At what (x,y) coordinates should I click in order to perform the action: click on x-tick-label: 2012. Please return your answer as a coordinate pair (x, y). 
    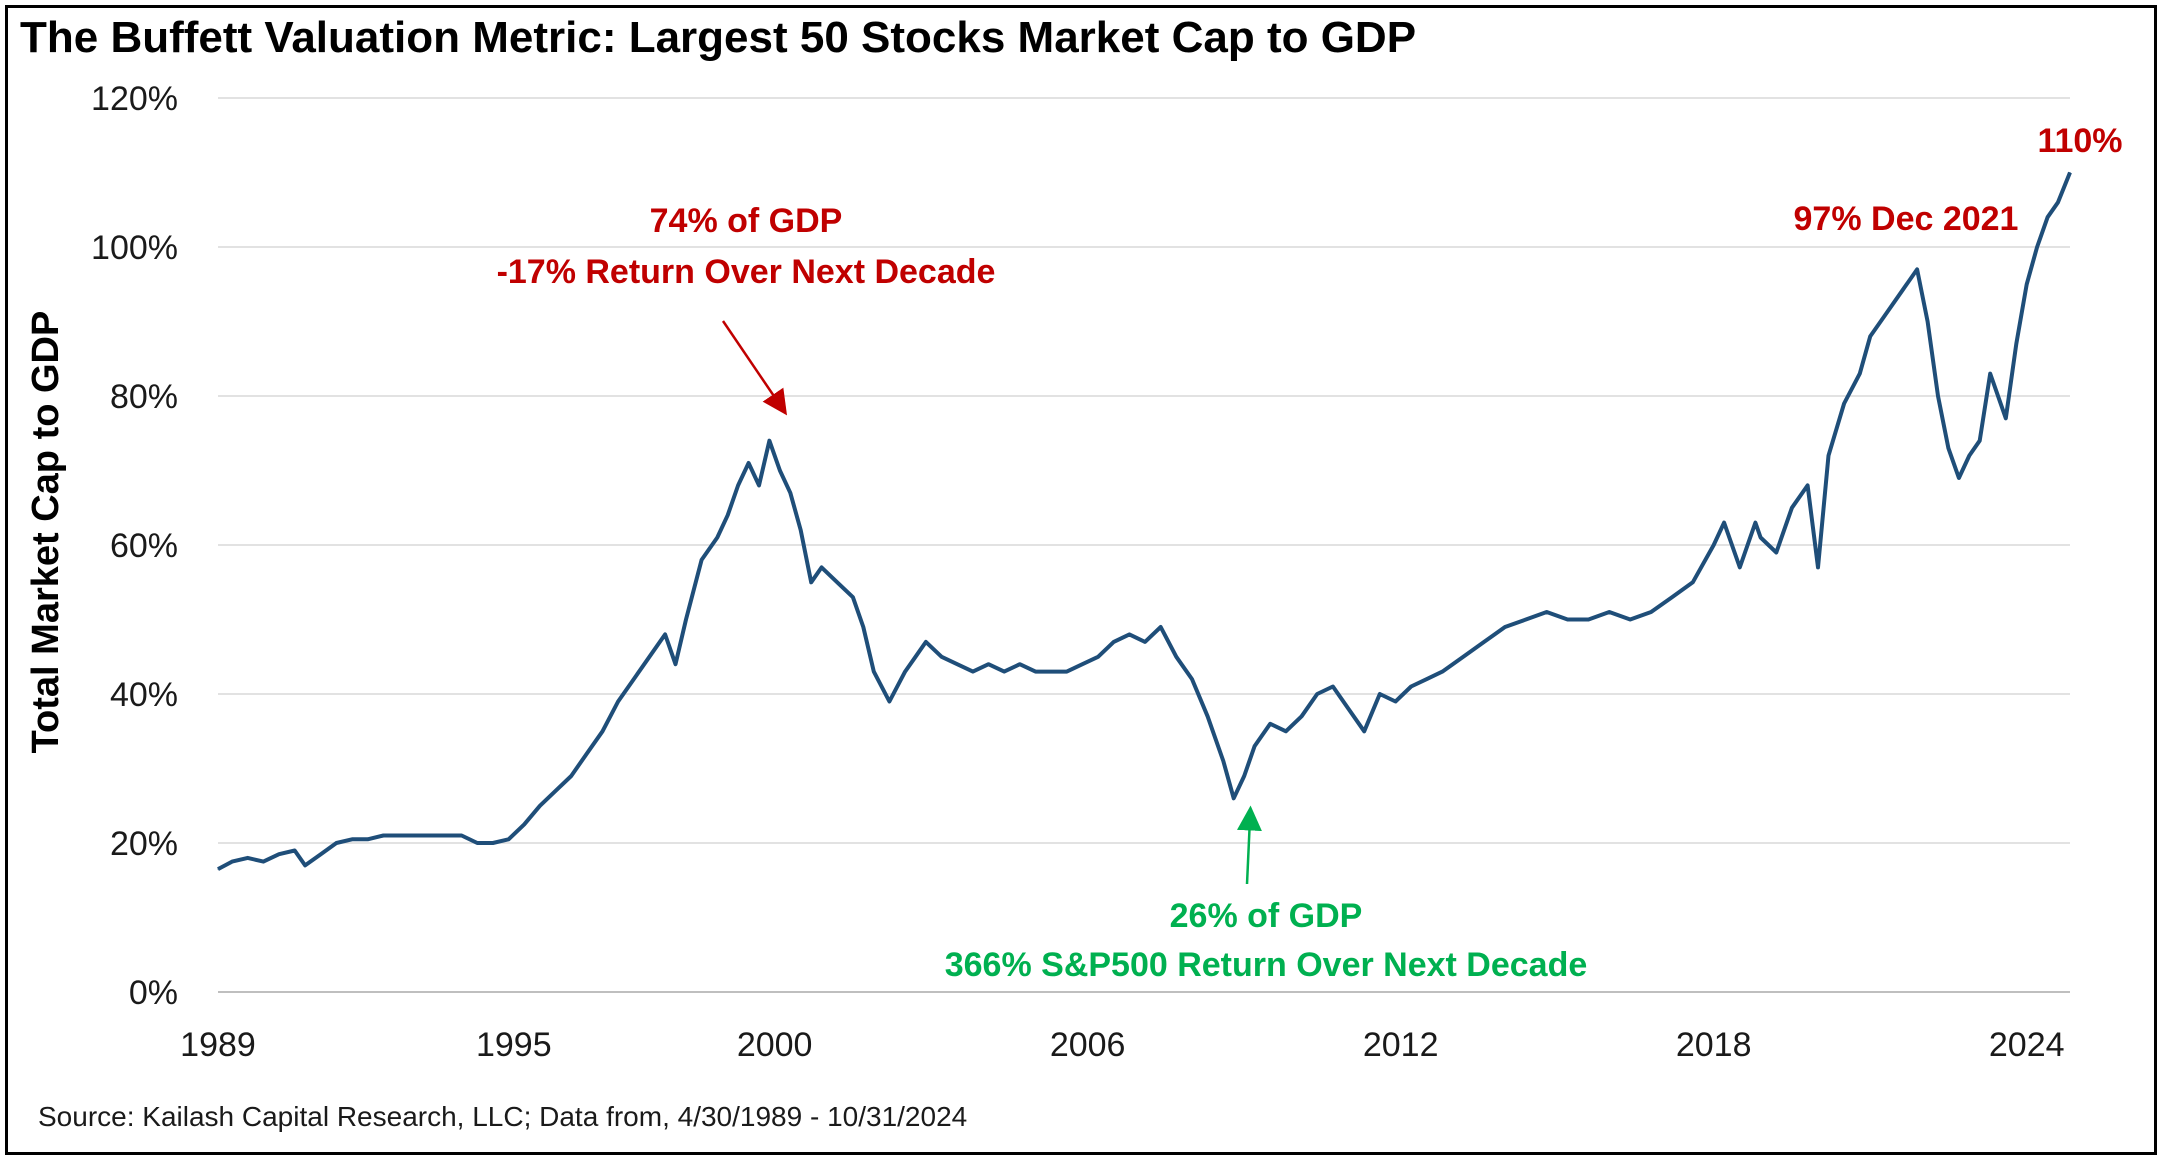
    Looking at the image, I should click on (1401, 1045).